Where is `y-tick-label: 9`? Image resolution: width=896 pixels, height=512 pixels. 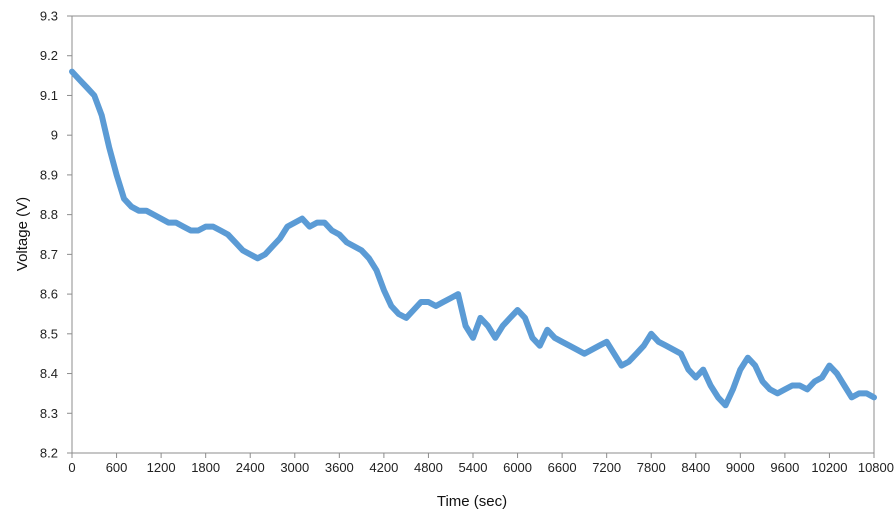
y-tick-label: 9 is located at coordinates (54, 135).